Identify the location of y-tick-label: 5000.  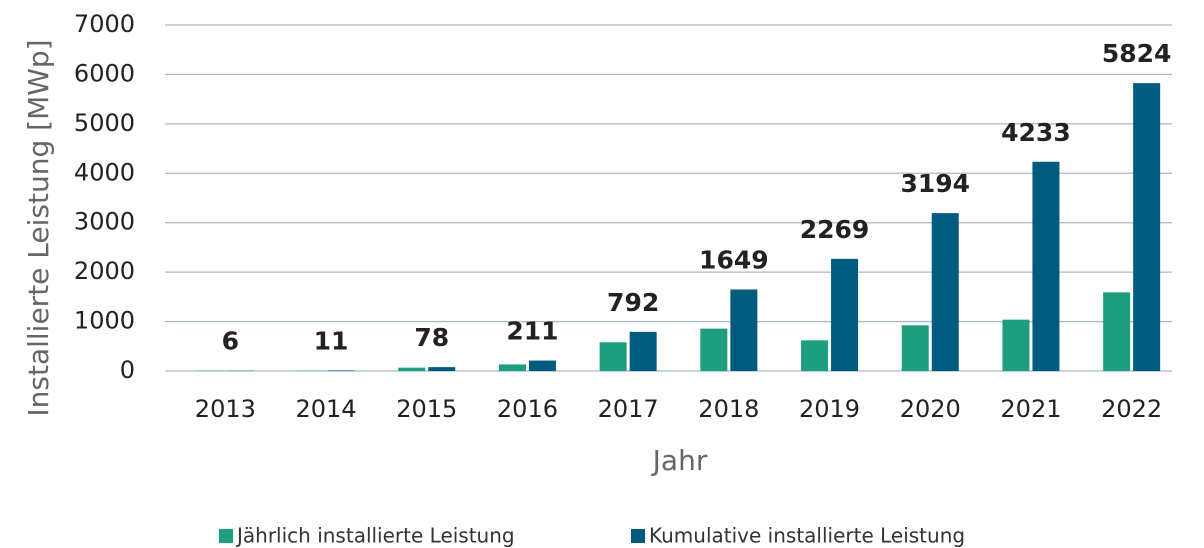
(104, 123).